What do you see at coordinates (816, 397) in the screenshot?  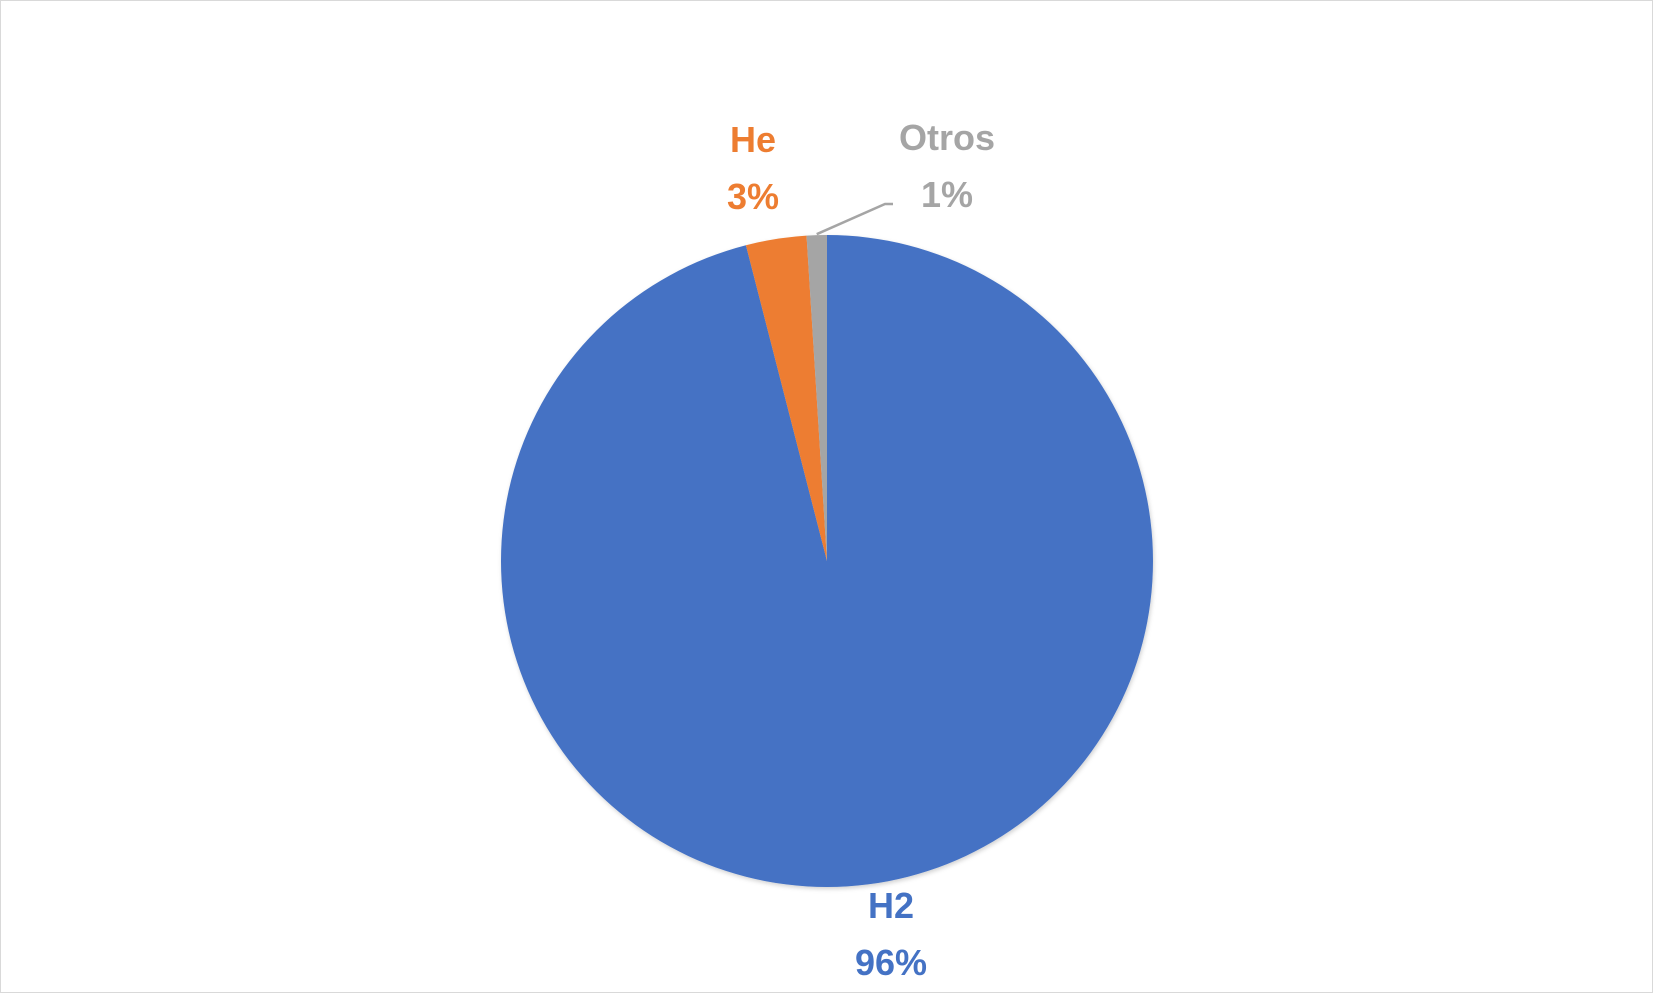 I see `pie-slice-otros` at bounding box center [816, 397].